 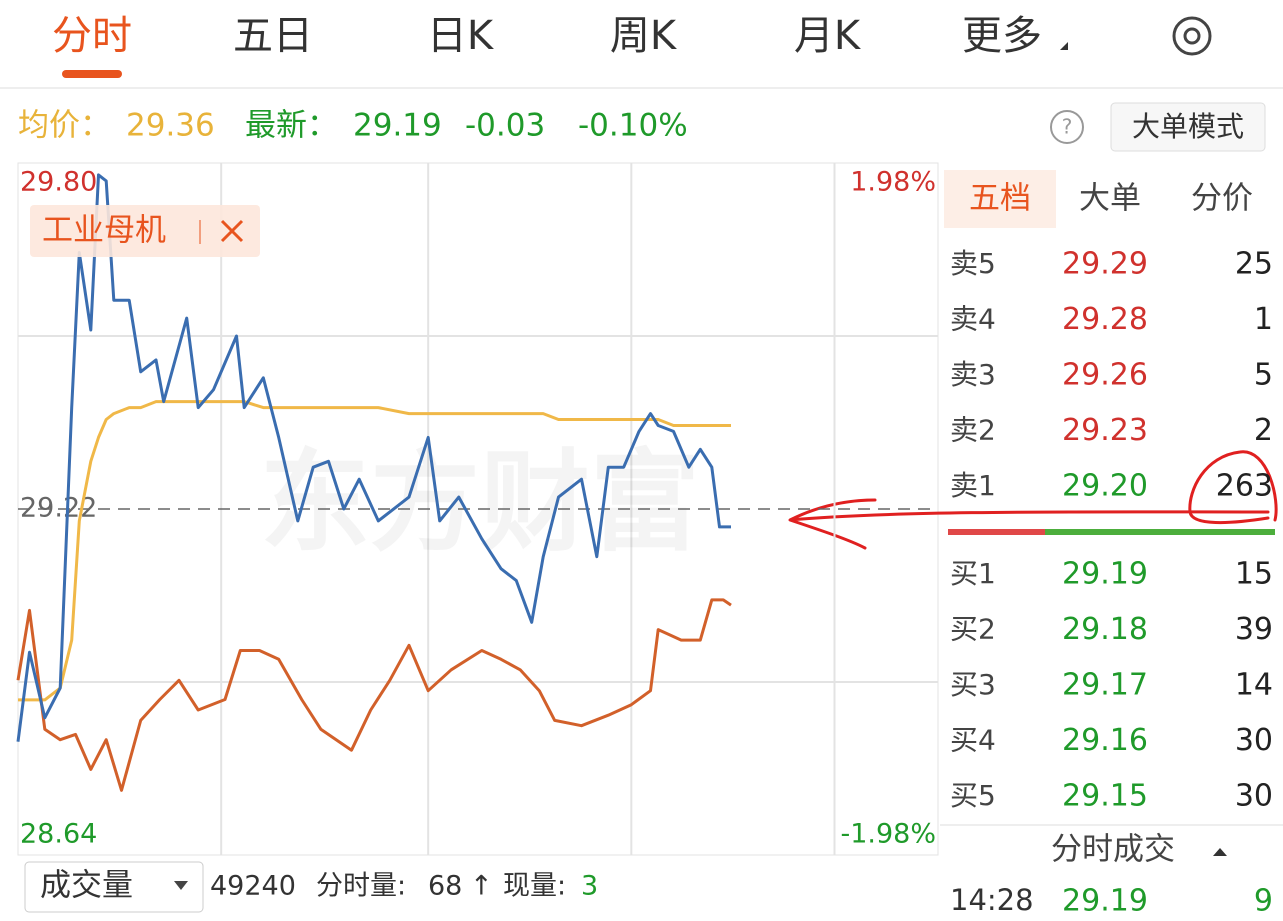 What do you see at coordinates (1254, 685) in the screenshot?
I see `book-volume: 14` at bounding box center [1254, 685].